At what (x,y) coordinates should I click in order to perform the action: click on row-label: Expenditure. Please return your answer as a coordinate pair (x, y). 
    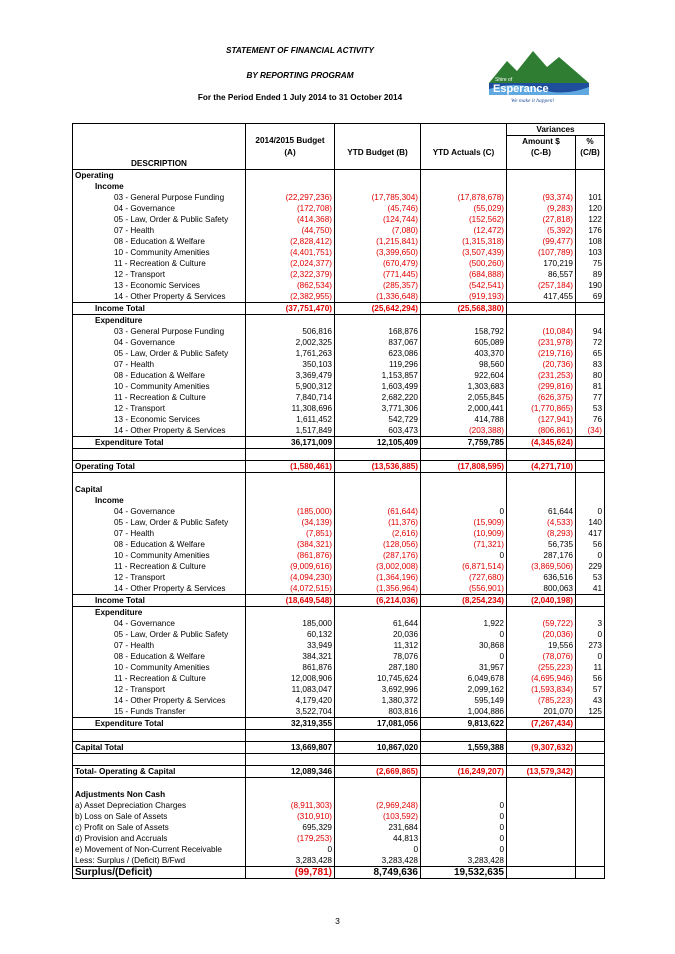
    Looking at the image, I should click on (159, 612).